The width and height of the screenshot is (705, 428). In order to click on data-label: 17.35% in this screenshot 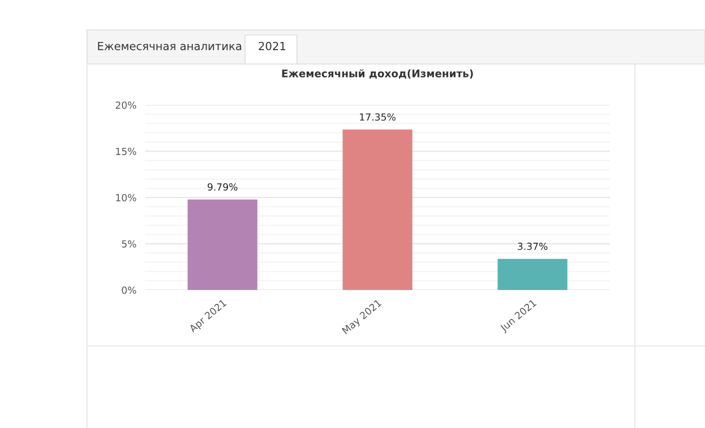, I will do `click(378, 117)`.